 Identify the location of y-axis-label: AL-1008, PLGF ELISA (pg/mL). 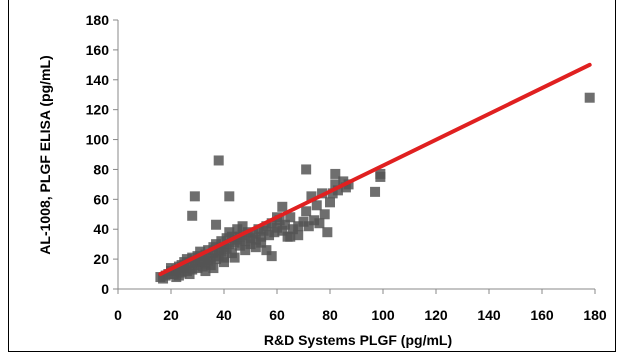
(45, 154).